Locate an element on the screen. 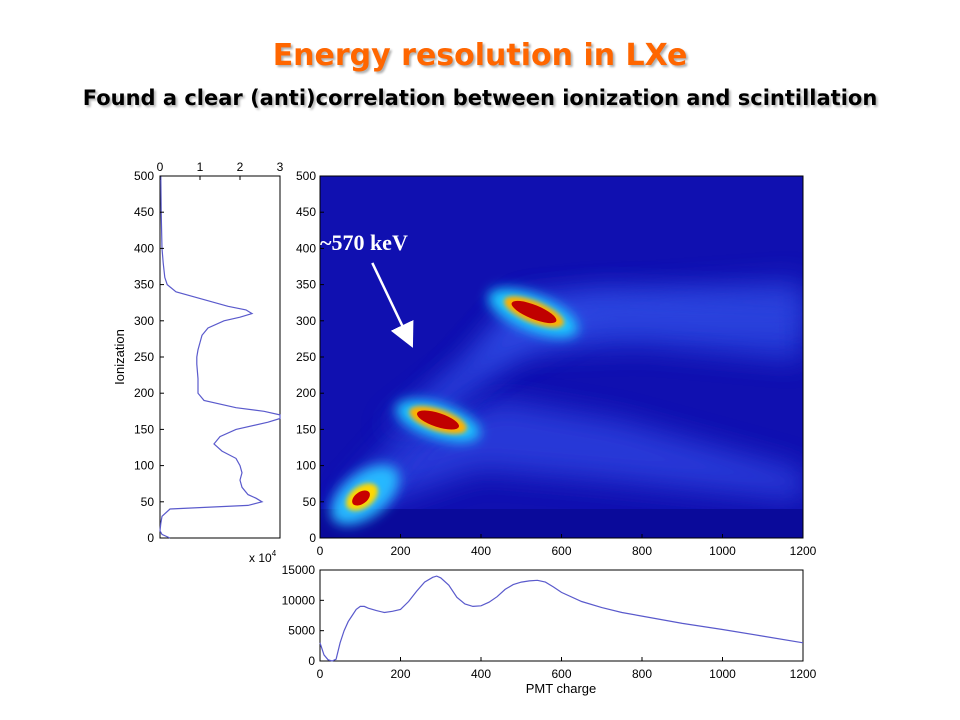 The width and height of the screenshot is (960, 720). pmt-x-ticks: 0 200 400 600 800 1000 1200 is located at coordinates (567, 669).